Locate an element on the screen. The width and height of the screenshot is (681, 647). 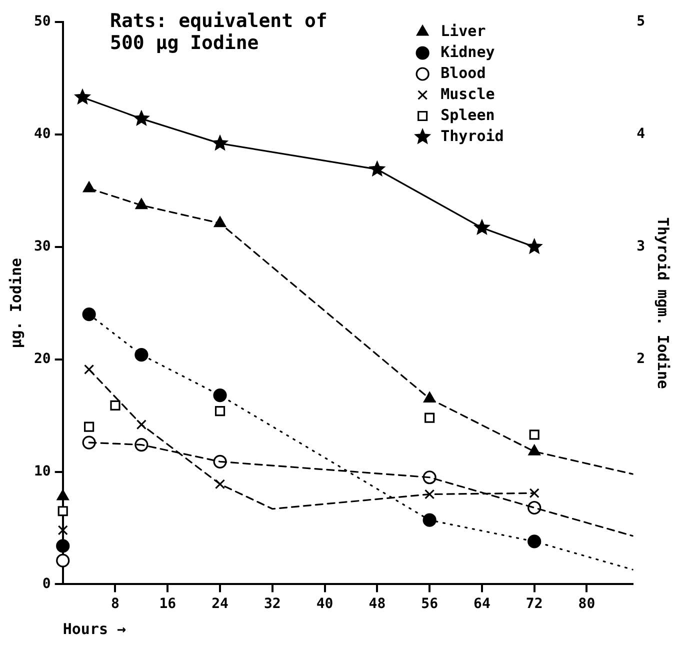
y-tick-label: 50 is located at coordinates (42, 22).